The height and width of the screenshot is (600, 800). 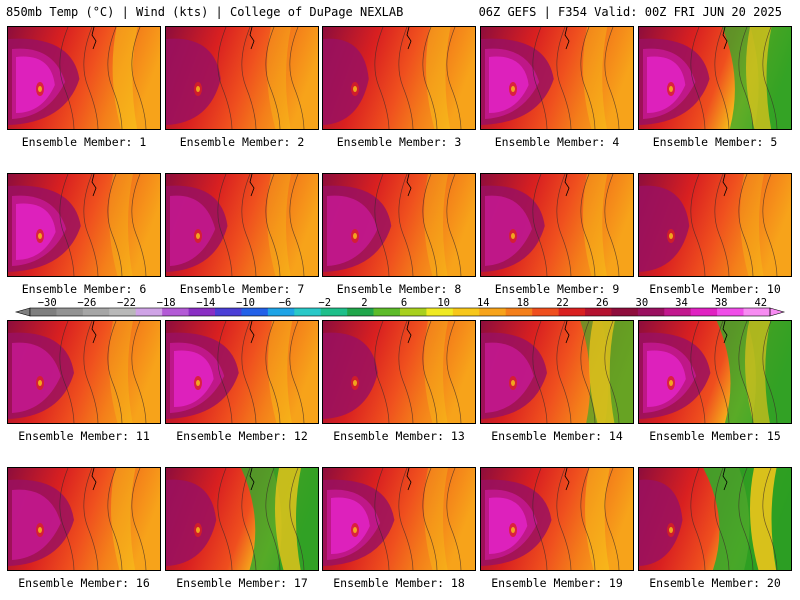 I want to click on ensemble-member-label: Ensemble Member: 17, so click(x=242, y=583).